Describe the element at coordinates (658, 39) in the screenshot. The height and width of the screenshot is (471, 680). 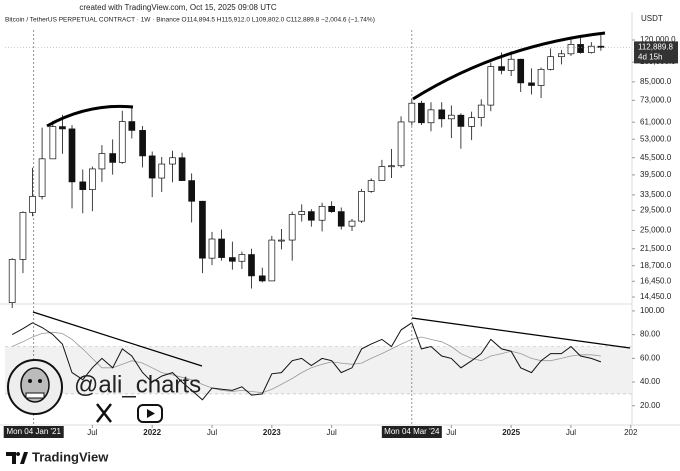
I see `y-tick-label: 120,000.0` at that location.